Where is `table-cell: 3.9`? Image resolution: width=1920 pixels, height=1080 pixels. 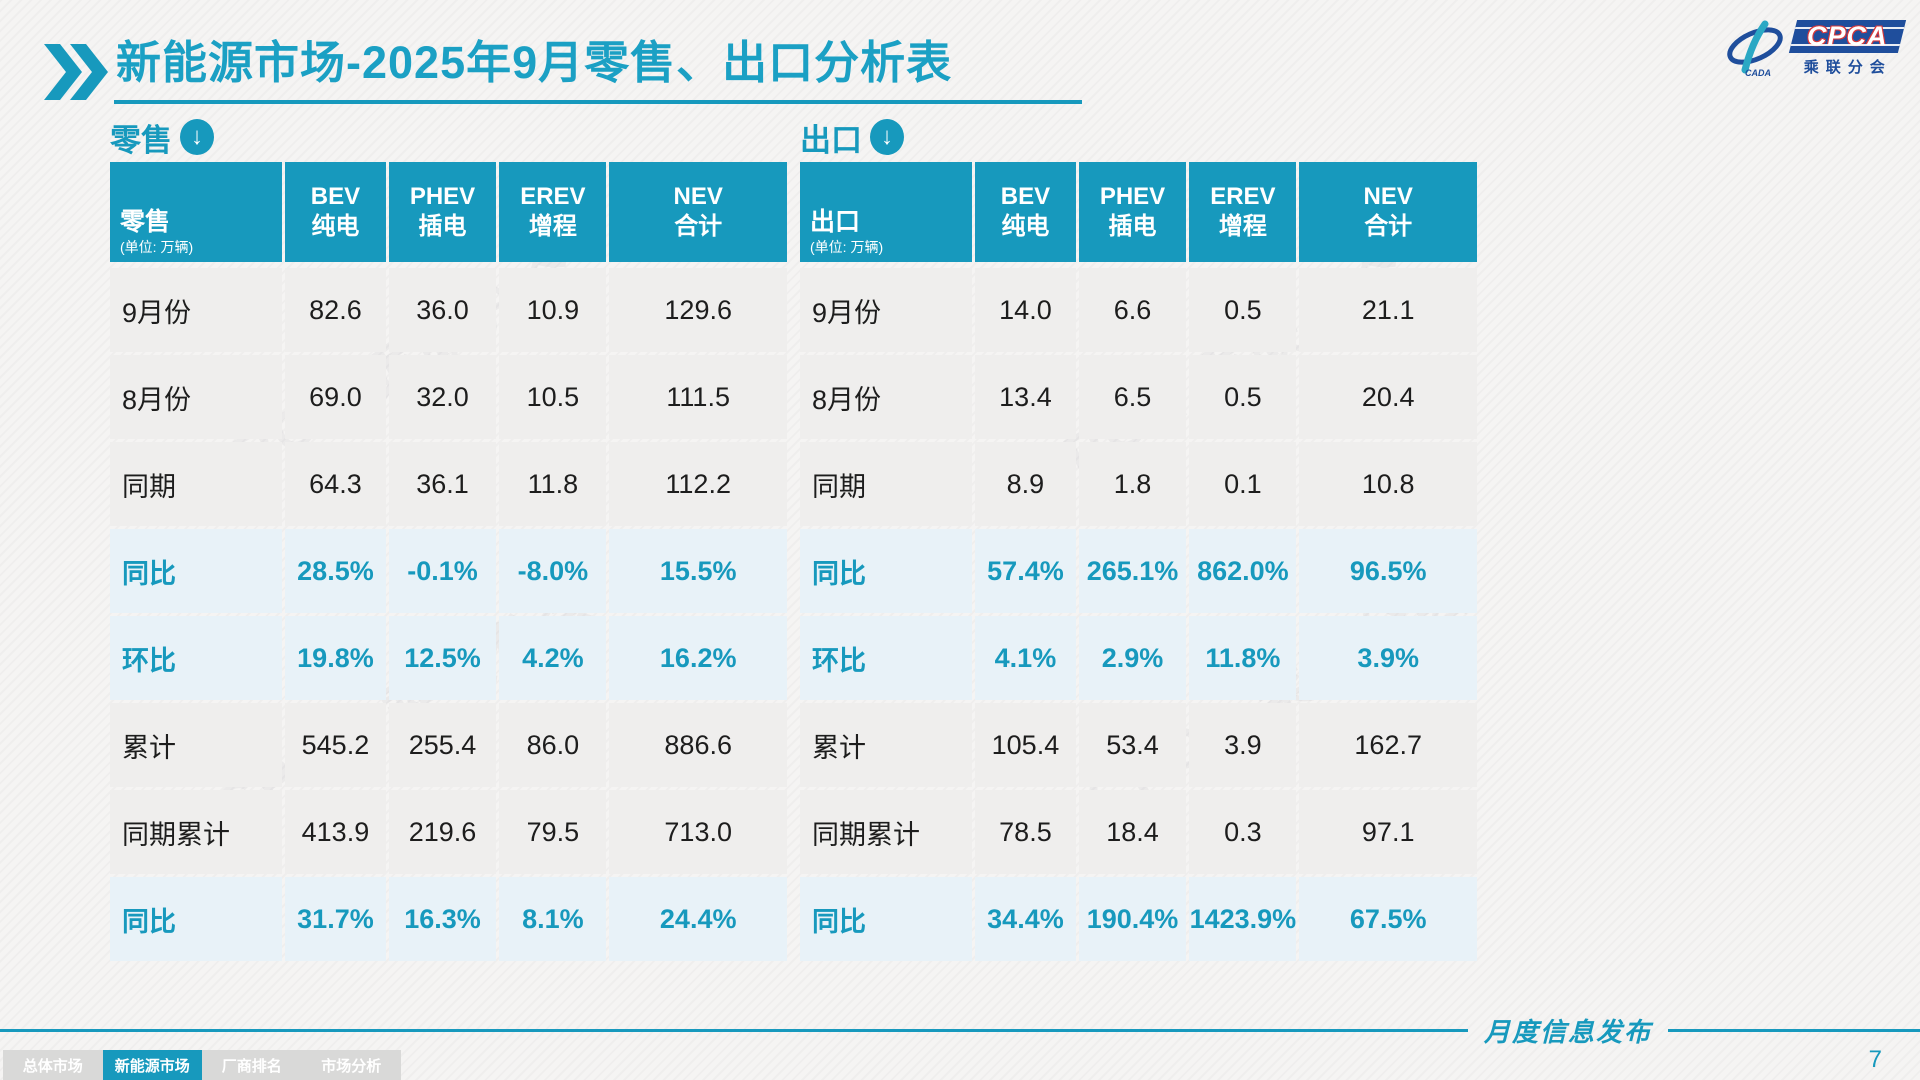
table-cell: 3.9 is located at coordinates (1243, 745).